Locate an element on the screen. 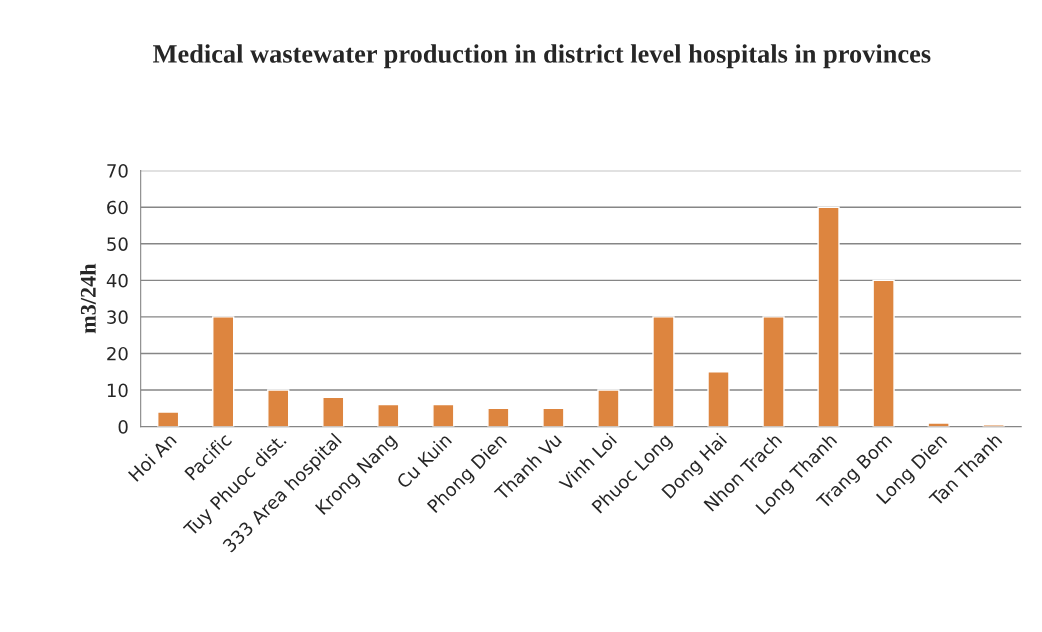 The width and height of the screenshot is (1042, 632). y-tick-label: 70 is located at coordinates (117, 171).